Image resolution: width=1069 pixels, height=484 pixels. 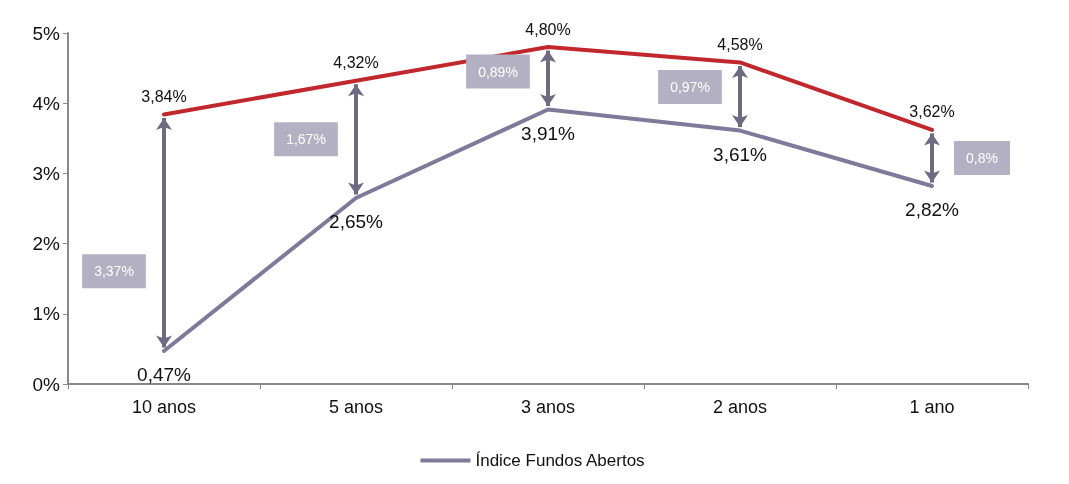 What do you see at coordinates (356, 221) in the screenshot?
I see `data-label: 2,65%` at bounding box center [356, 221].